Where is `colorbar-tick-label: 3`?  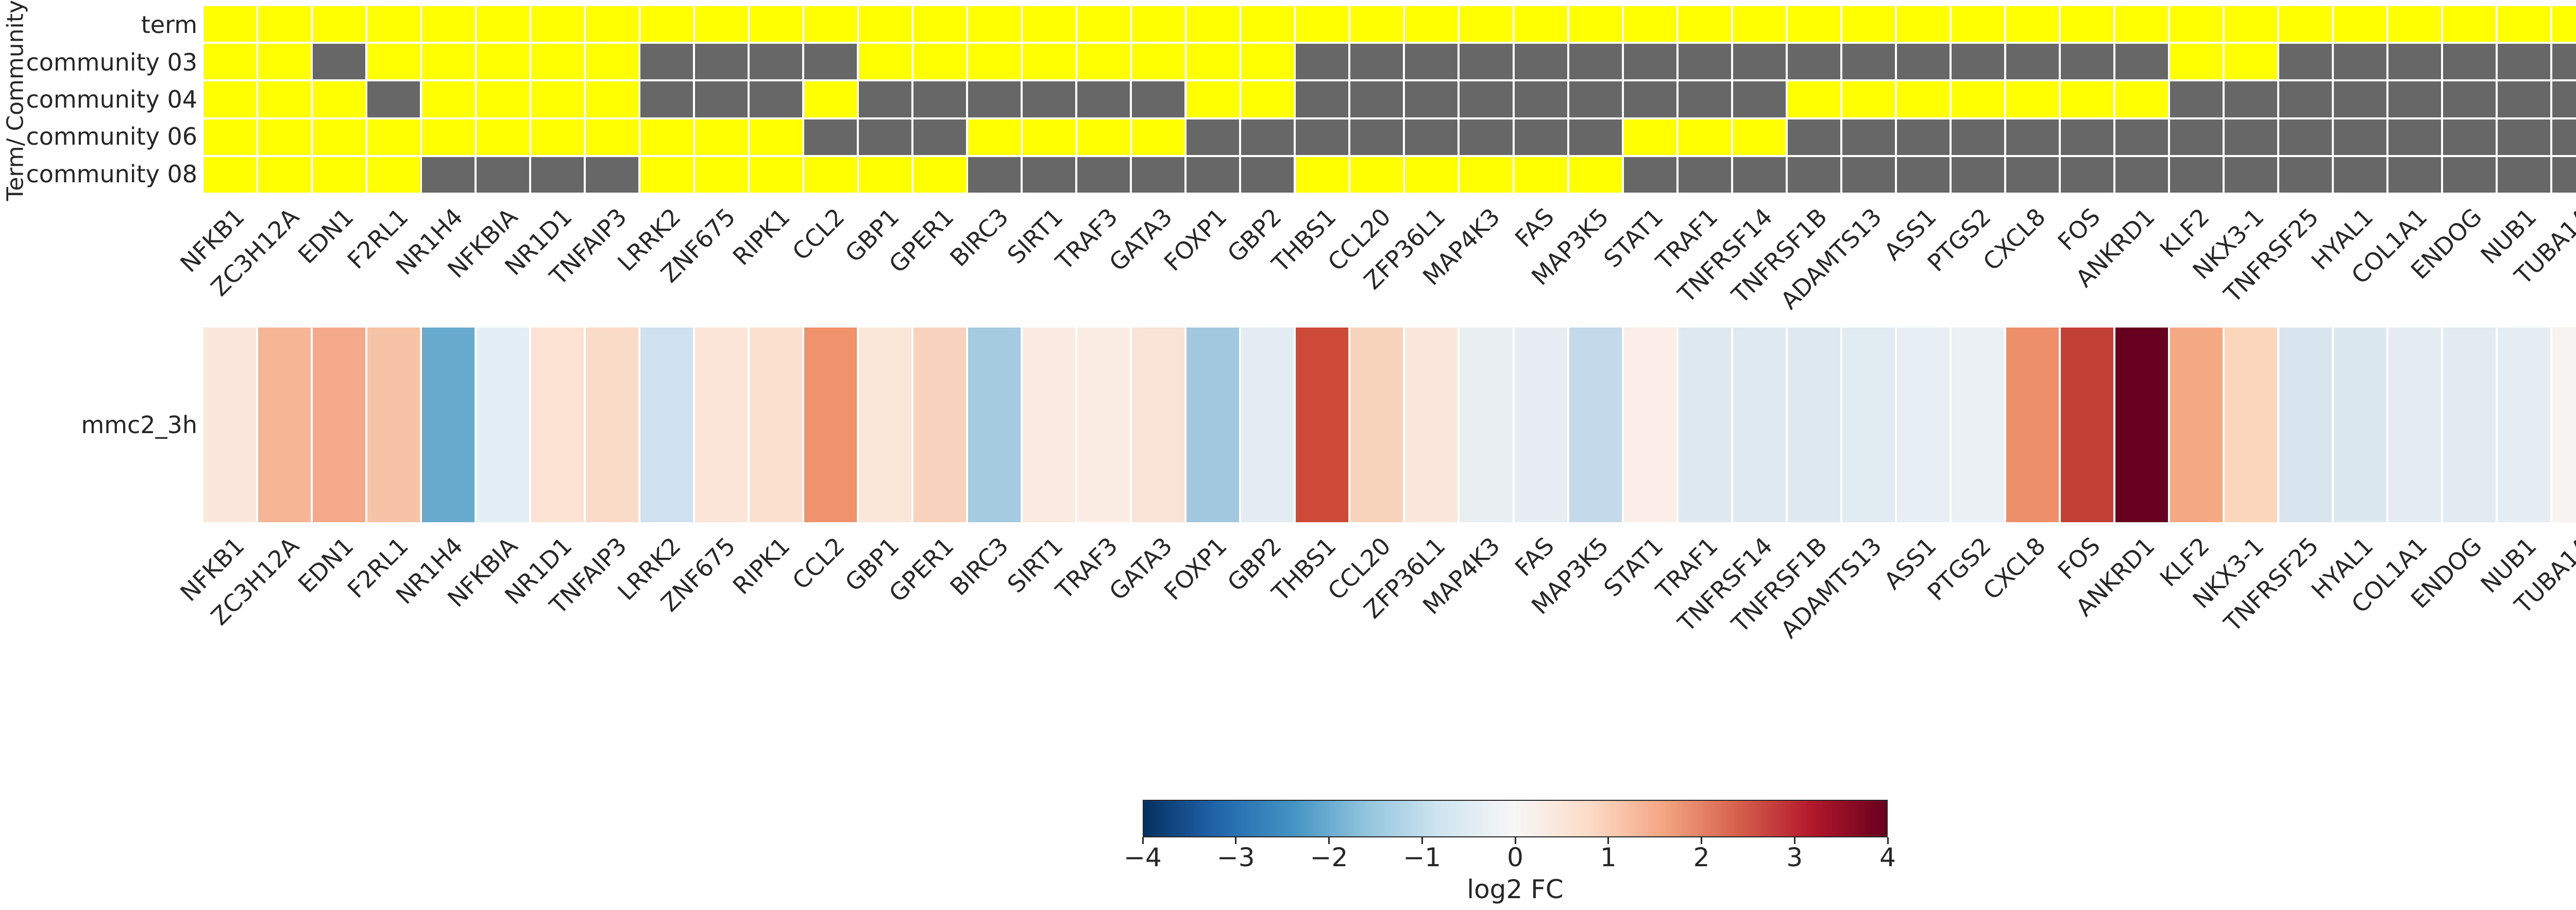
colorbar-tick-label: 3 is located at coordinates (1794, 857).